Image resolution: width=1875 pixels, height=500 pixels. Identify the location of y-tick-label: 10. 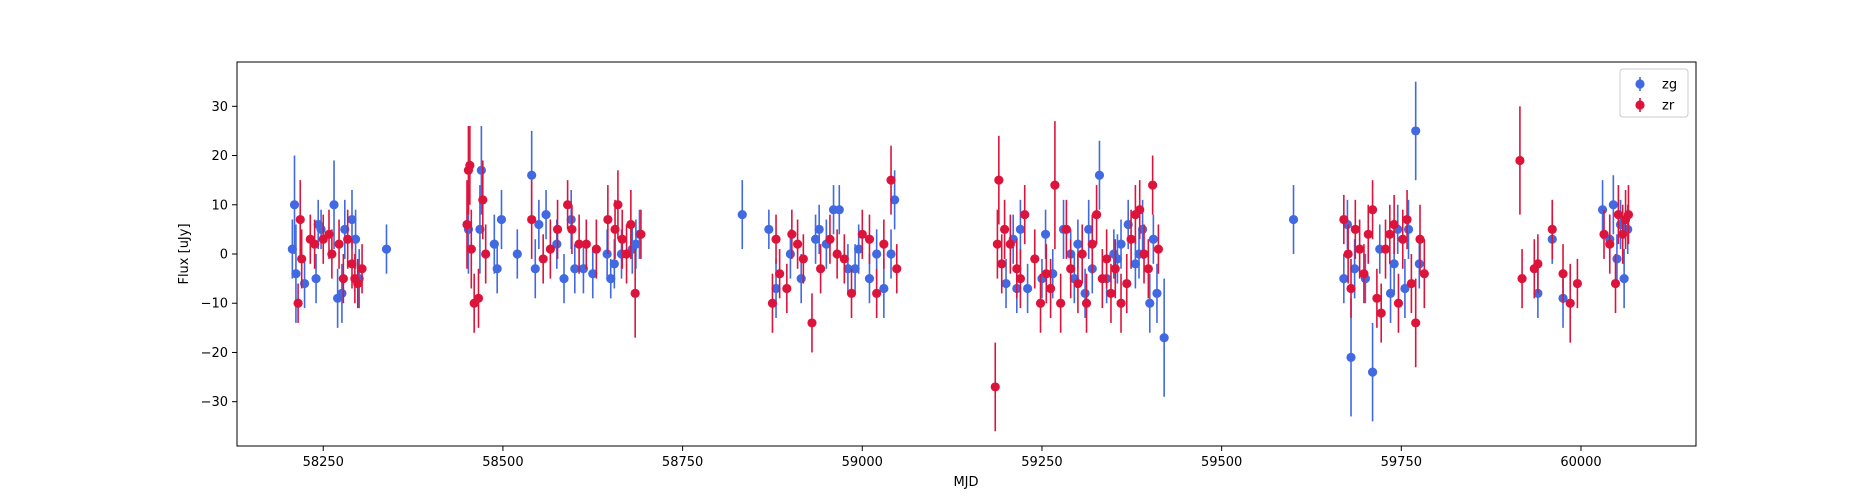
(219, 205).